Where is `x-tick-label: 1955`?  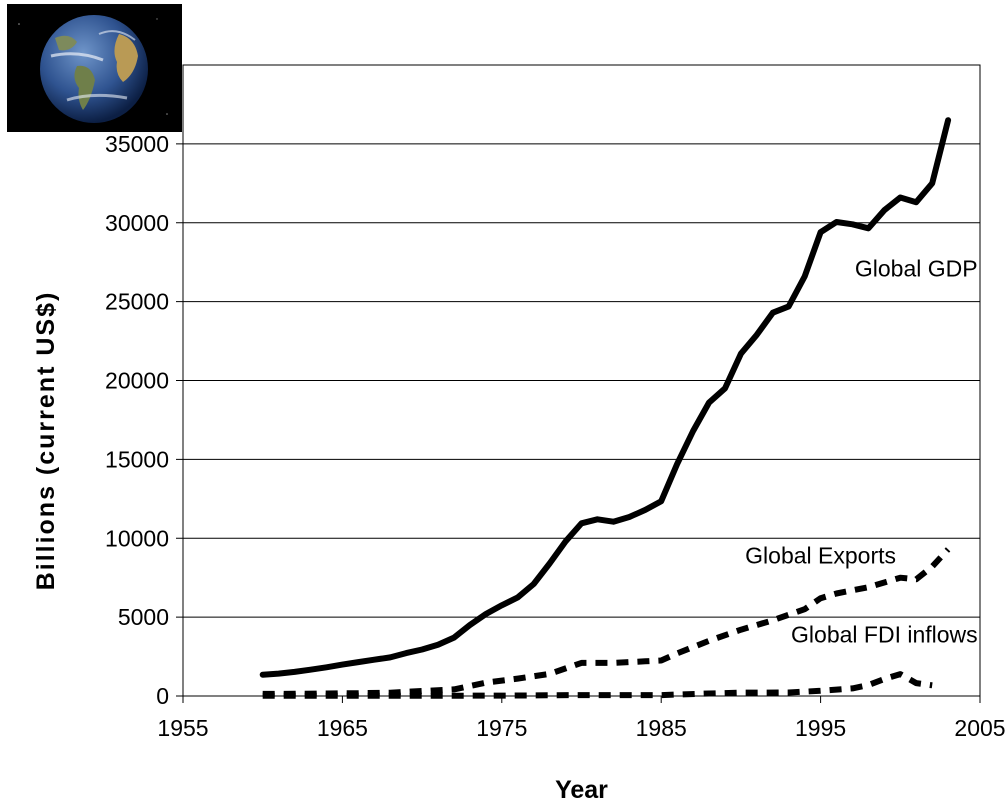
x-tick-label: 1955 is located at coordinates (182, 728).